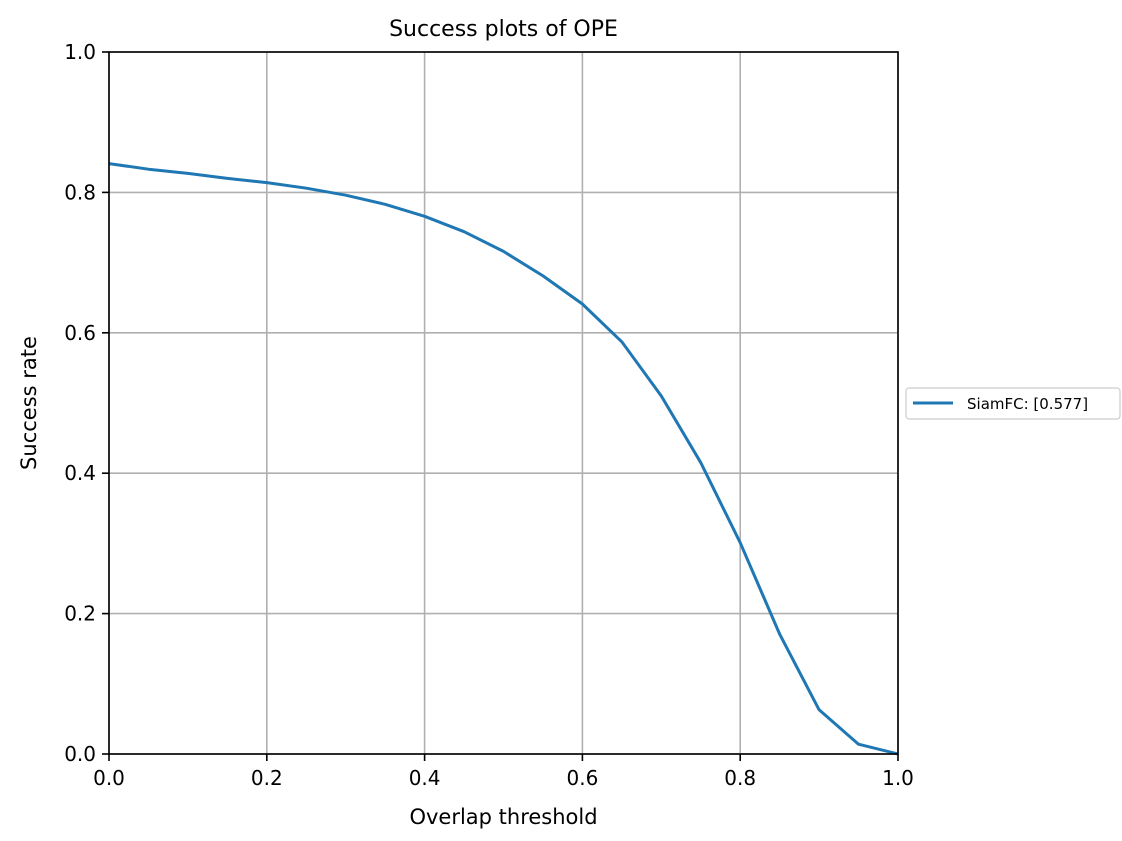 The image size is (1122, 841). I want to click on x-tick-label: 0.2, so click(267, 778).